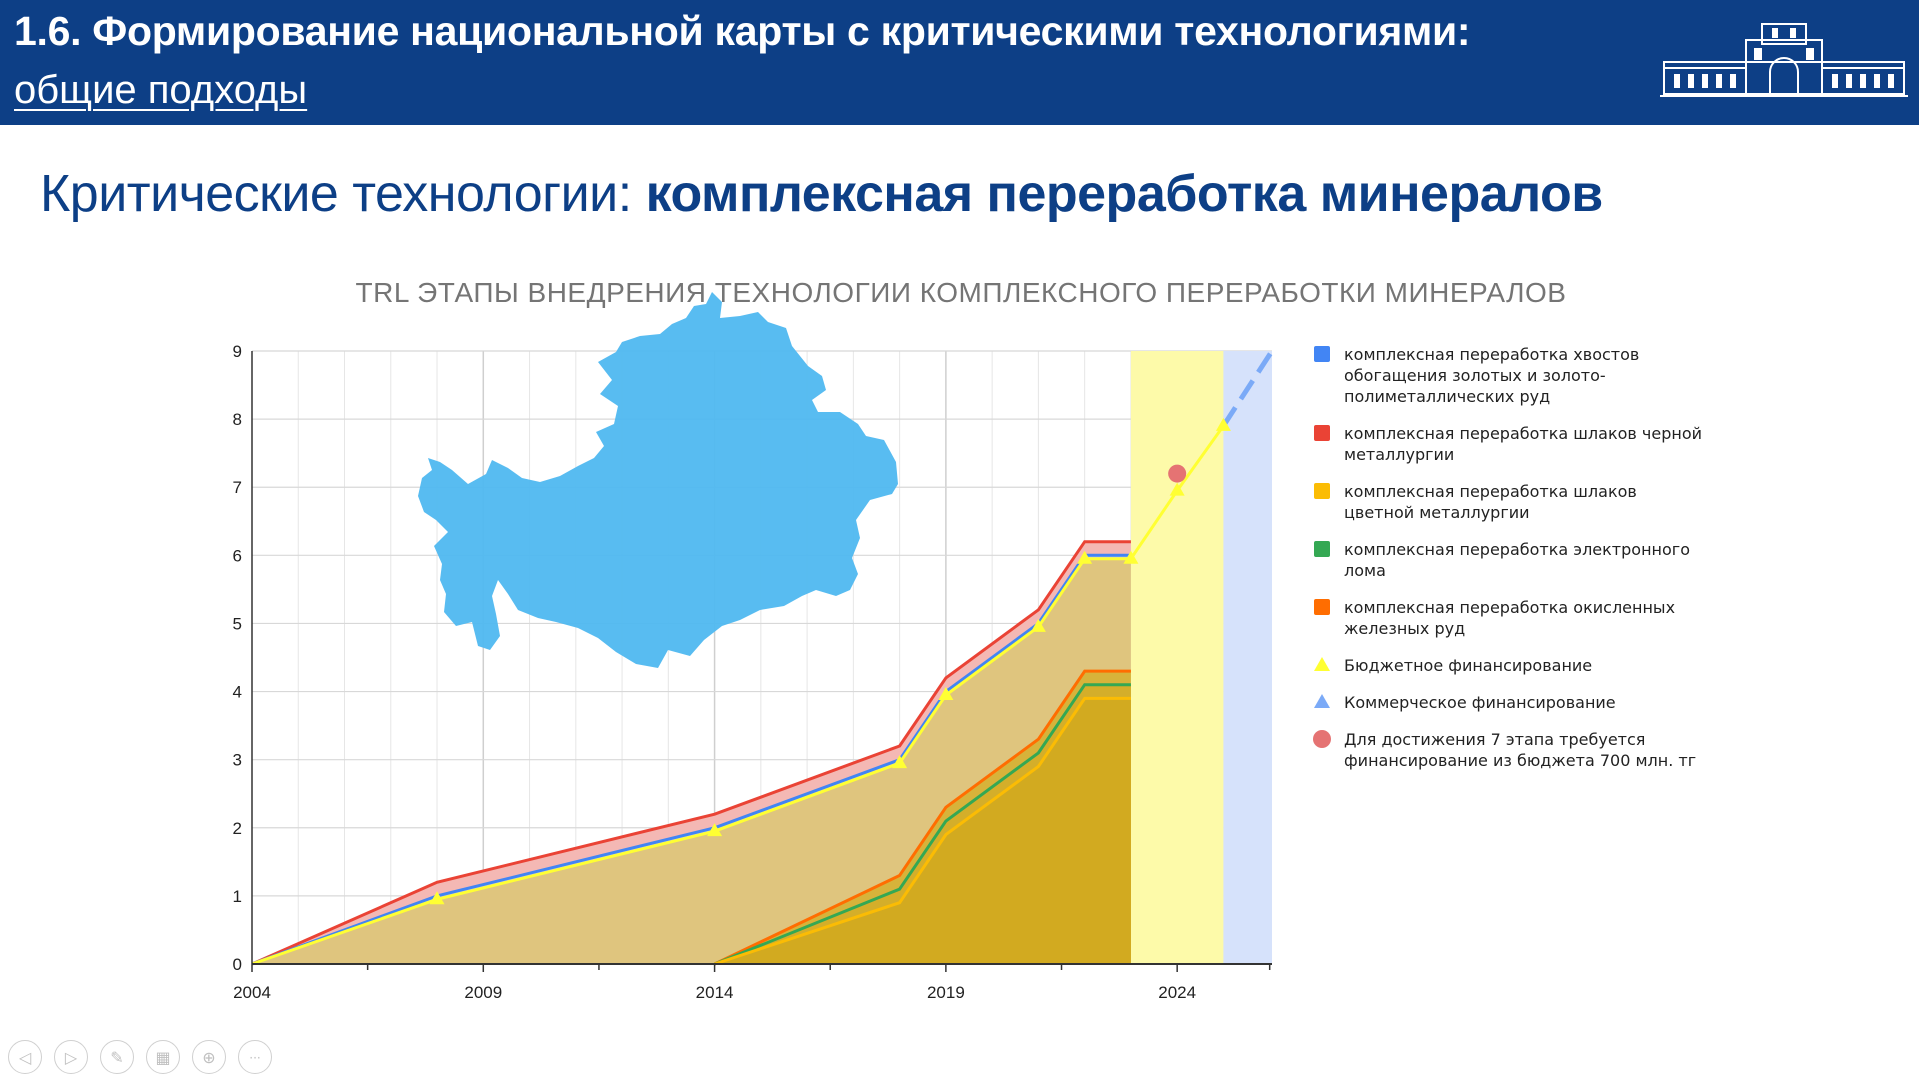 Image resolution: width=1919 pixels, height=1080 pixels. I want to click on y-tick-label: 7, so click(237, 487).